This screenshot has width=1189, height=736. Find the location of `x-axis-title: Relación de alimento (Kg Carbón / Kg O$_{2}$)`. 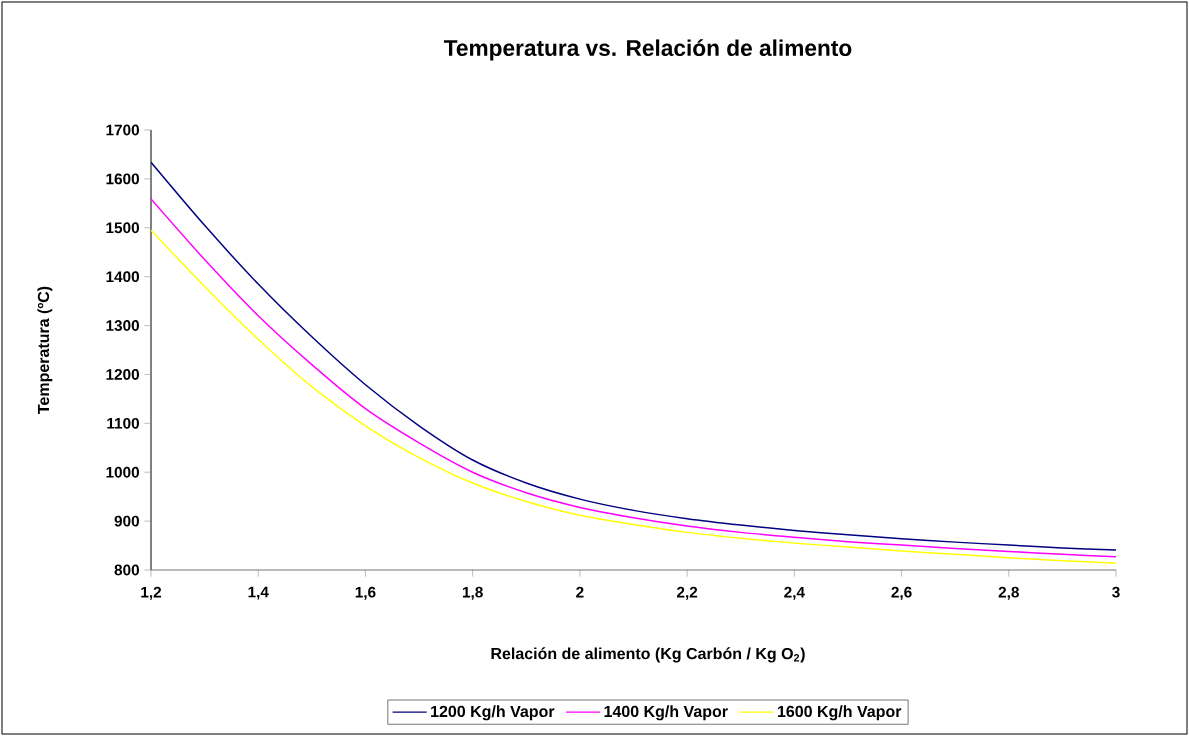

x-axis-title: Relación de alimento (Kg Carbón / Kg O$_{2}$) is located at coordinates (648, 655).